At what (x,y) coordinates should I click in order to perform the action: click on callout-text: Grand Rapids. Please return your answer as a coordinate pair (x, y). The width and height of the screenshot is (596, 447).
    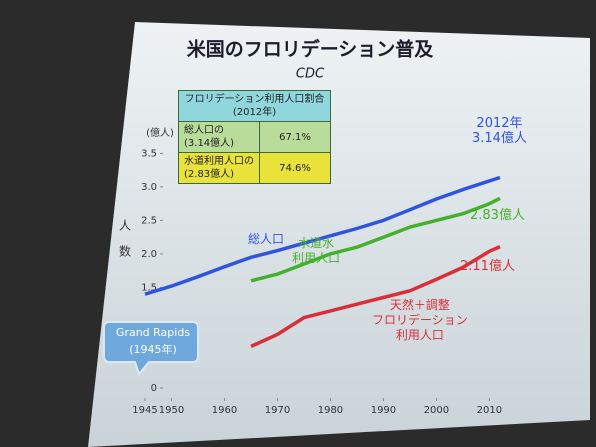
    Looking at the image, I should click on (153, 332).